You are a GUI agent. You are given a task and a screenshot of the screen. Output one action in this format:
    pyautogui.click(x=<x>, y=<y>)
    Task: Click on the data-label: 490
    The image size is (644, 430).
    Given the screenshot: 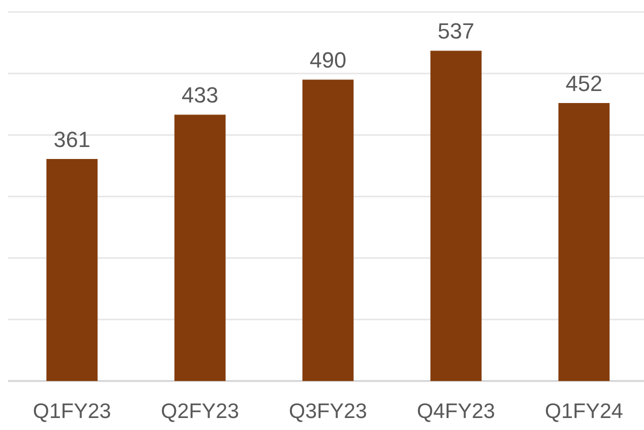 What is the action you would take?
    pyautogui.click(x=328, y=60)
    